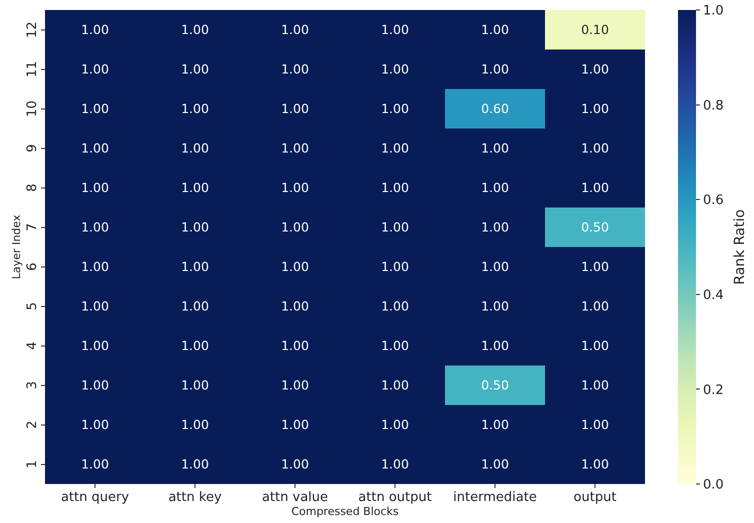 This screenshot has height=523, width=754. What do you see at coordinates (95, 497) in the screenshot?
I see `x-tick-label: attn query` at bounding box center [95, 497].